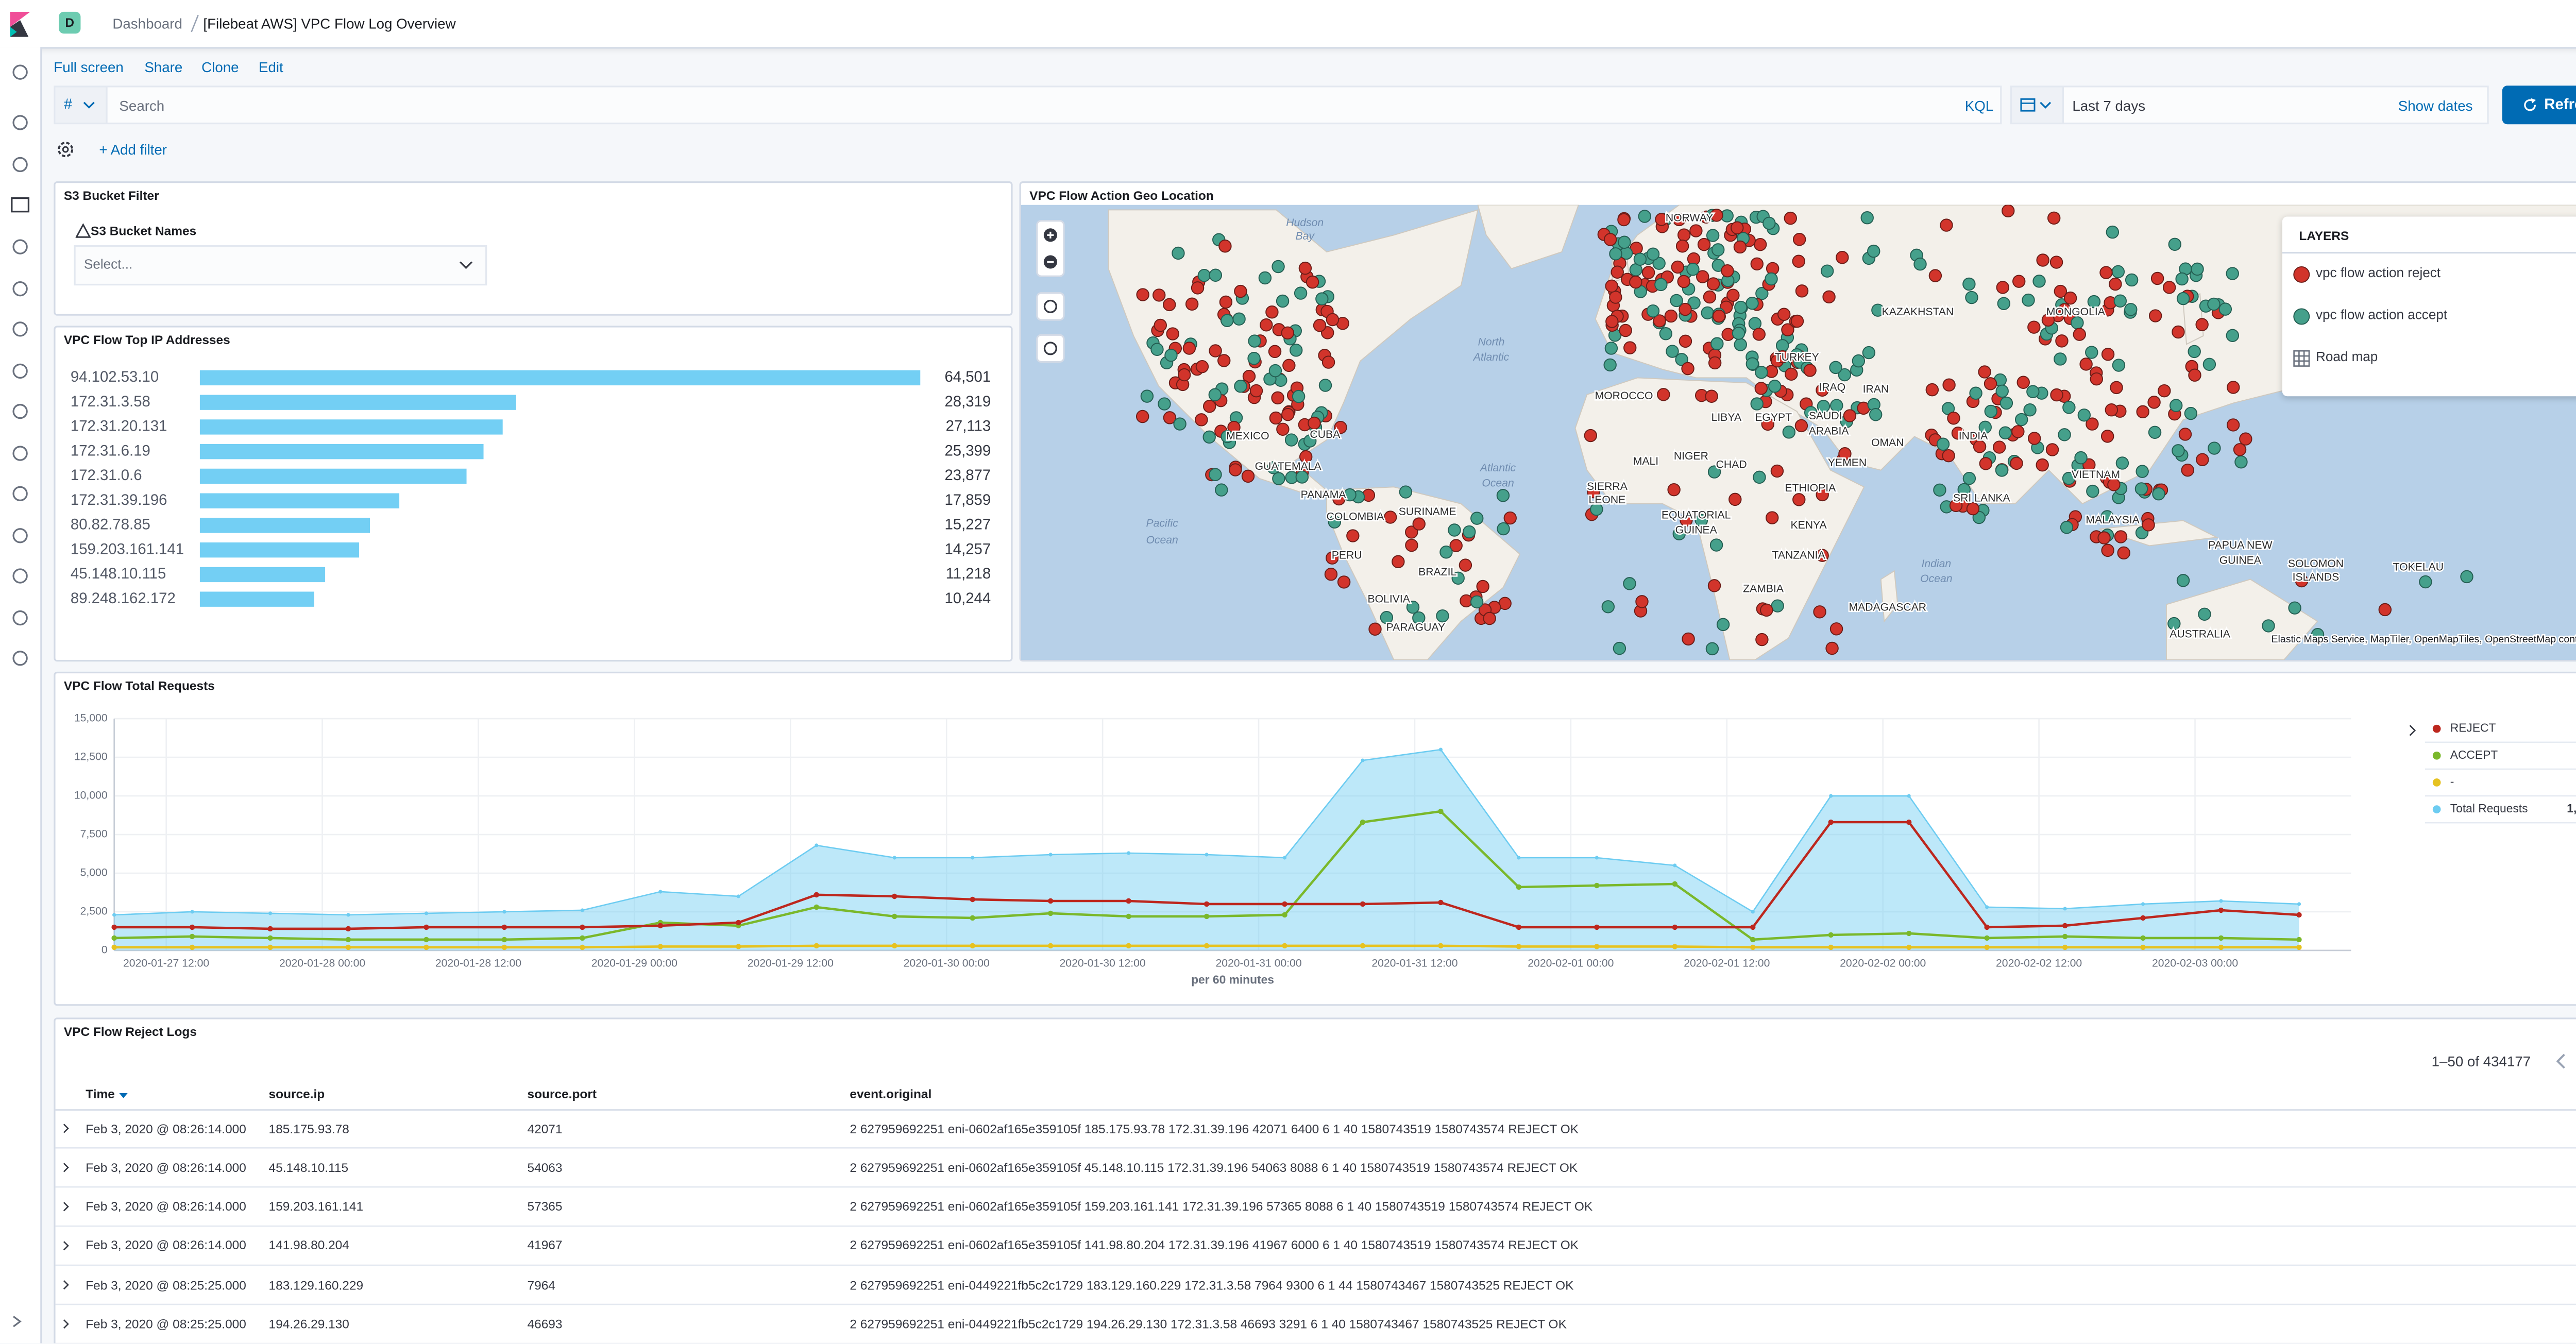  What do you see at coordinates (2429, 357) in the screenshot?
I see `layer-row: Road map` at bounding box center [2429, 357].